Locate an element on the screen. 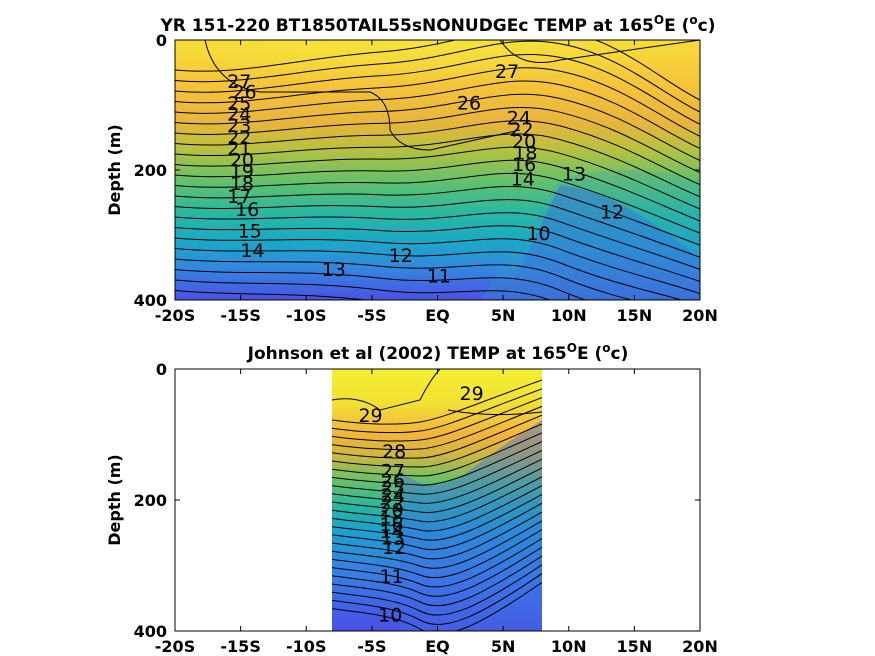 The height and width of the screenshot is (656, 875). contour-label: 20 is located at coordinates (524, 142).